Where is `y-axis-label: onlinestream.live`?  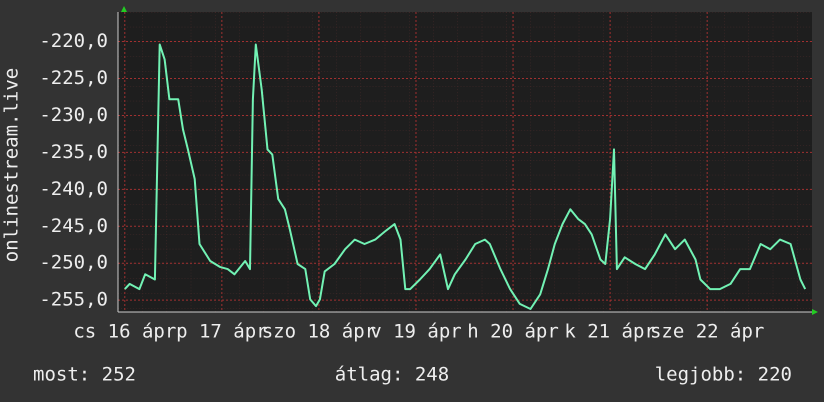 y-axis-label: onlinestream.live is located at coordinates (12, 165).